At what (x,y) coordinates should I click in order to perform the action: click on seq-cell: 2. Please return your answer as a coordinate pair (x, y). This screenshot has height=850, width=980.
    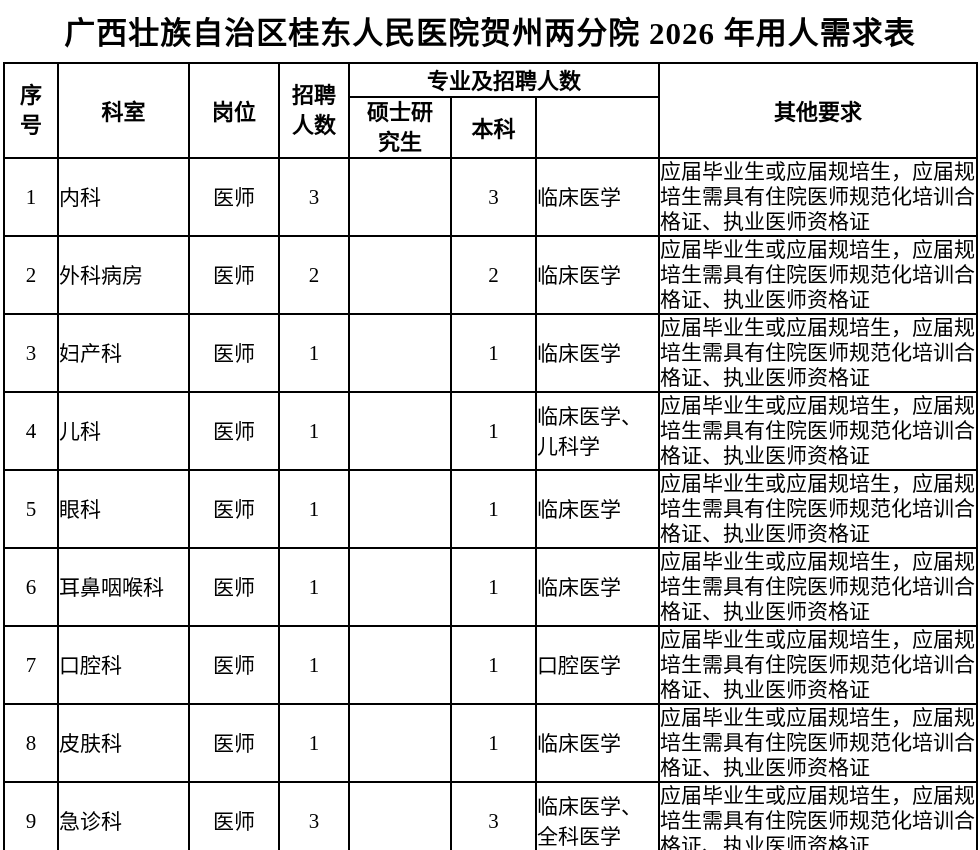
    Looking at the image, I should click on (31, 275).